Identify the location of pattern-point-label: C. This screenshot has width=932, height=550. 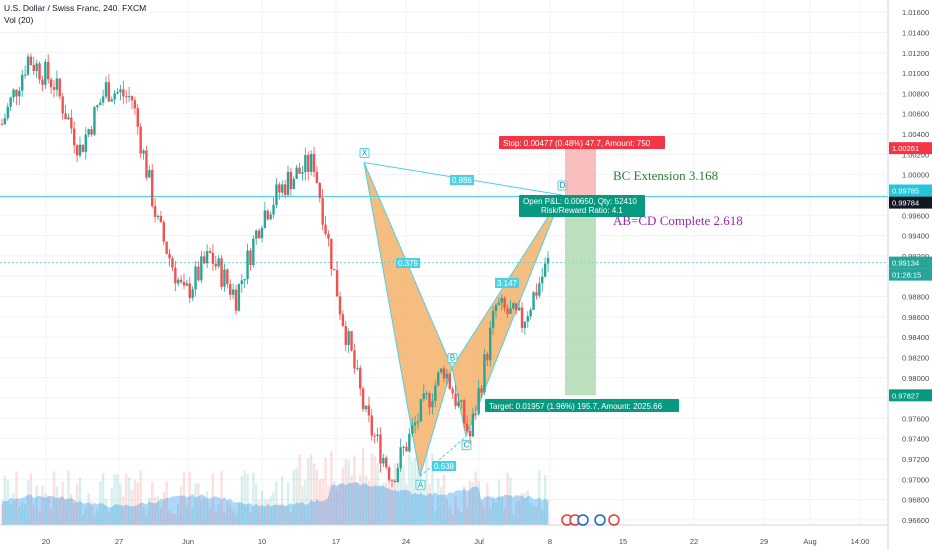
(467, 445).